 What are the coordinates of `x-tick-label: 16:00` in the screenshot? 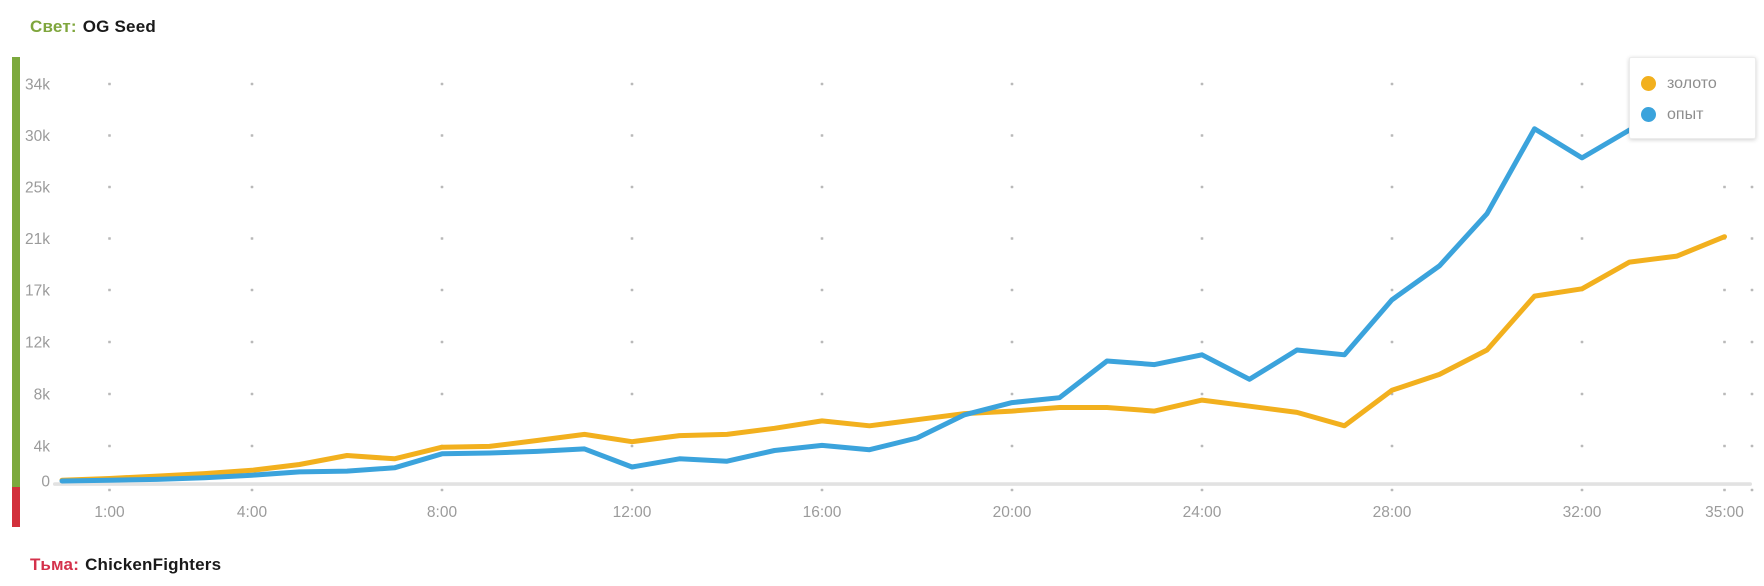 It's located at (822, 512).